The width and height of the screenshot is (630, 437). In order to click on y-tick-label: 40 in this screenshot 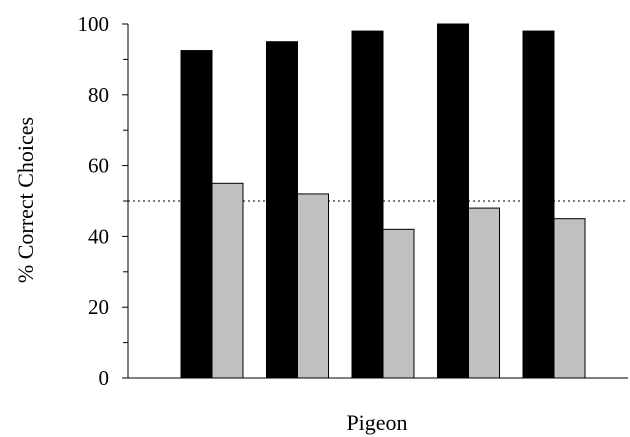, I will do `click(98, 236)`.